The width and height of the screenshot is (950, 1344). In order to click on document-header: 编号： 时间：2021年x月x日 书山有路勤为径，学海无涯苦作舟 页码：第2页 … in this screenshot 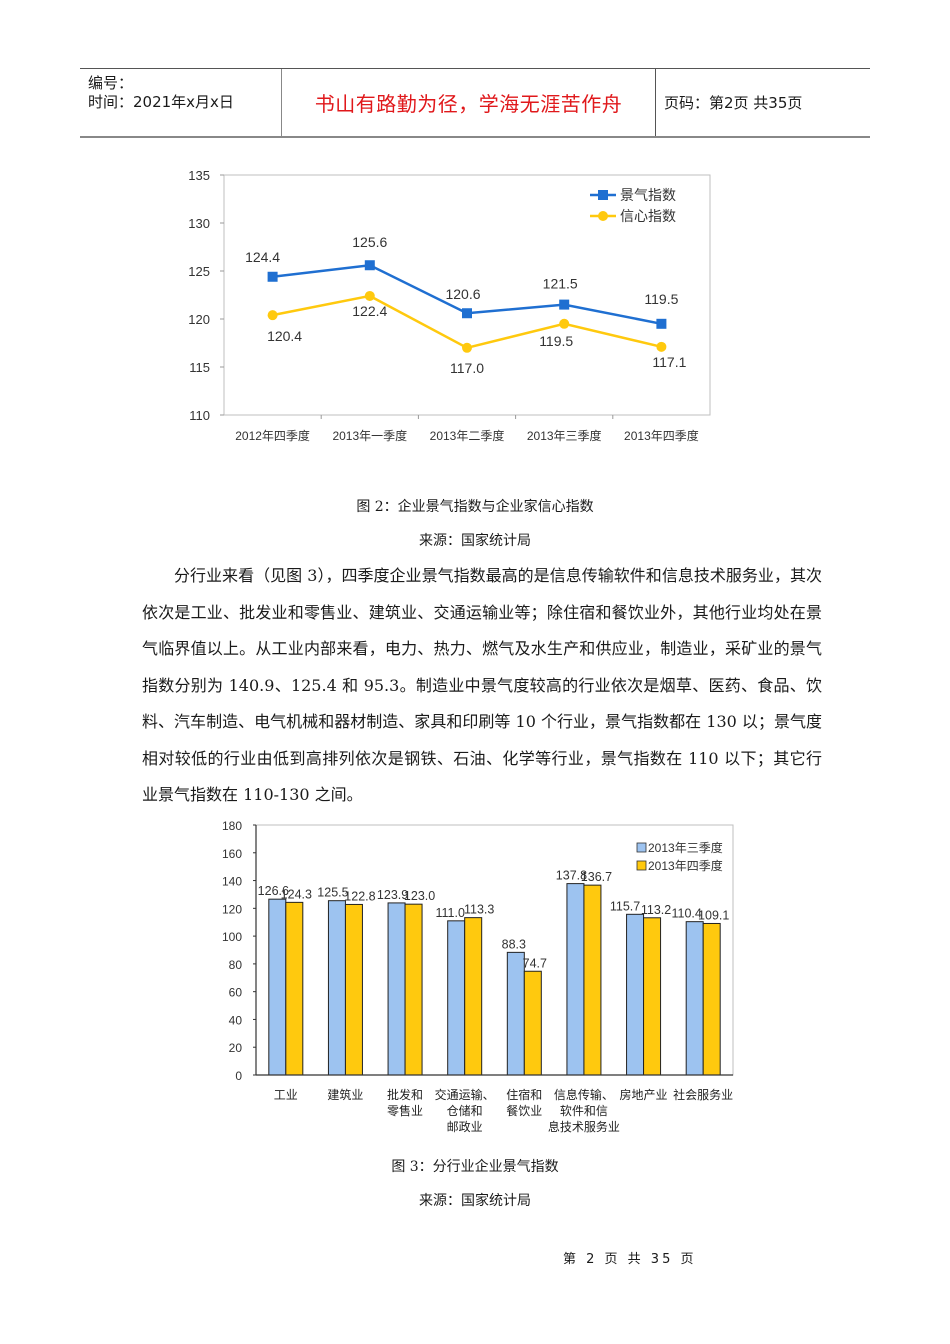, I will do `click(475, 103)`.